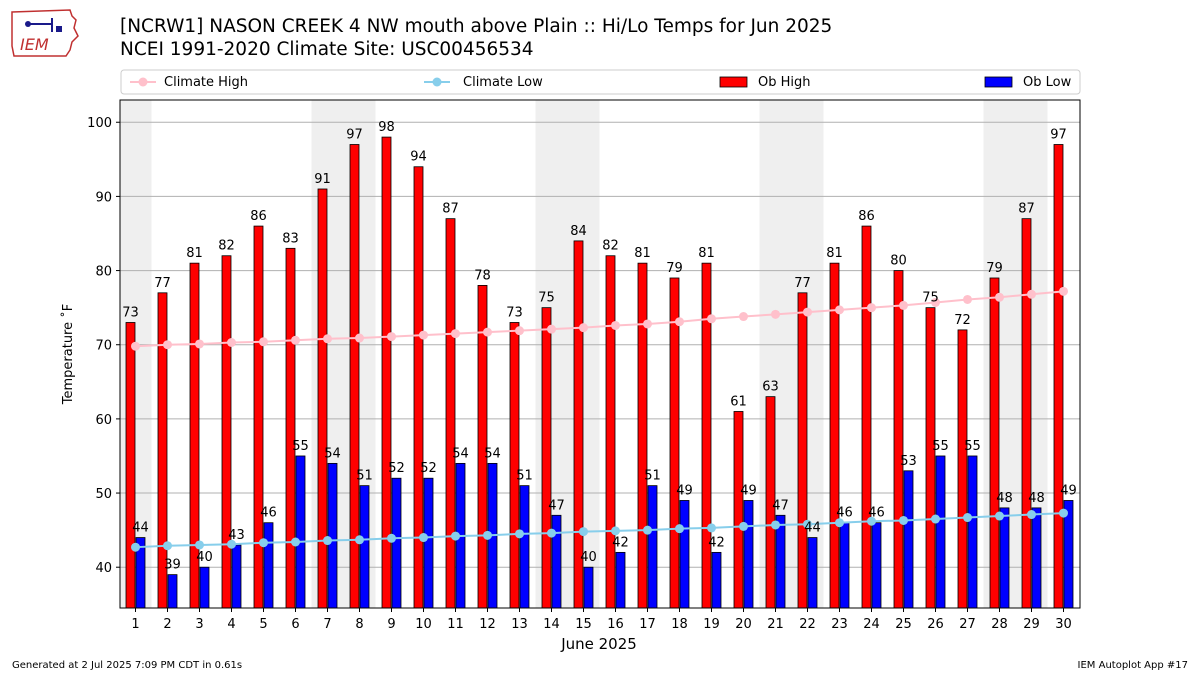 This screenshot has height=675, width=1200. Describe the element at coordinates (647, 624) in the screenshot. I see `x-tick-label: 17` at that location.